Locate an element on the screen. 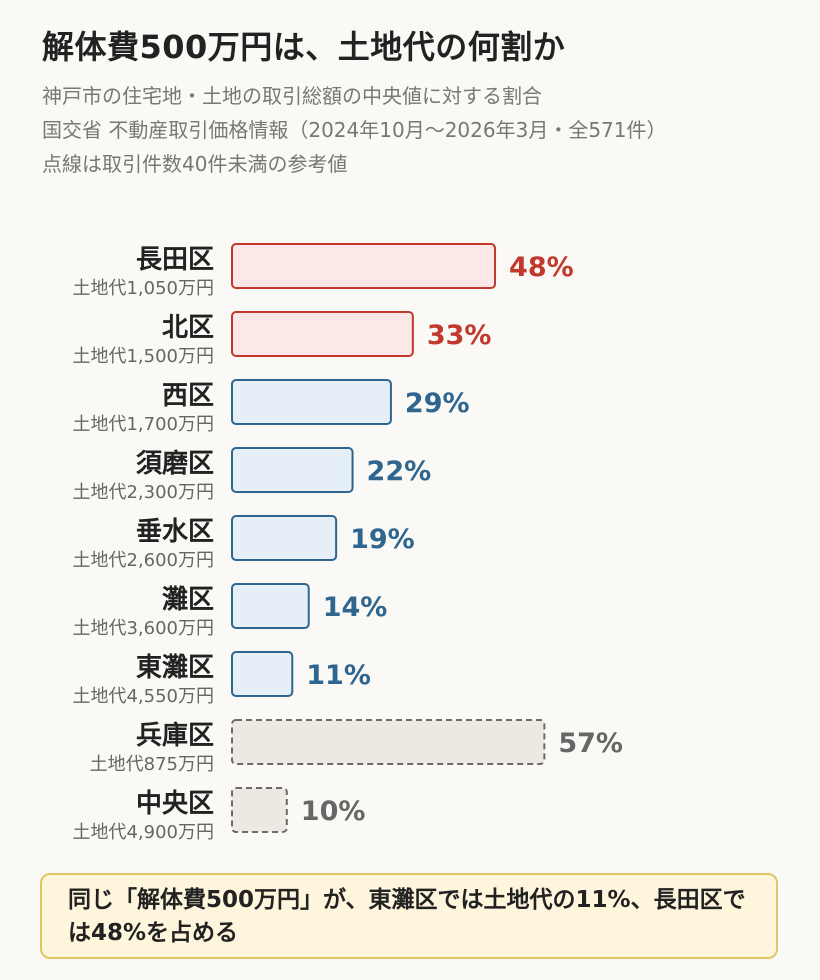 The height and width of the screenshot is (980, 820). land-price-label: 土地代875万円 is located at coordinates (152, 764).